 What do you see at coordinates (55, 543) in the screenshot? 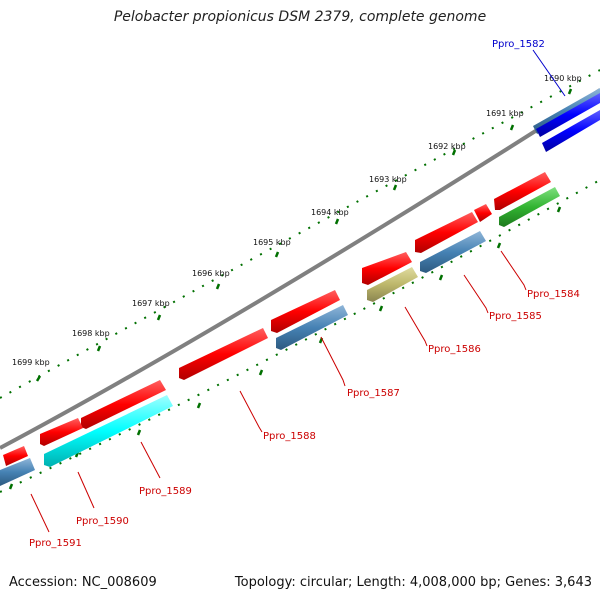
I see `gene-label-ppro-1591: Ppro_1591` at bounding box center [55, 543].